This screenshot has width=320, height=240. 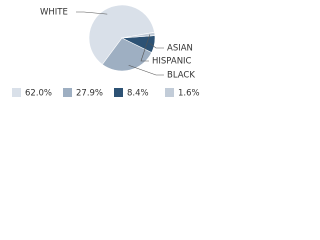 What do you see at coordinates (138, 94) in the screenshot?
I see `legend-label: 8.4%` at bounding box center [138, 94].